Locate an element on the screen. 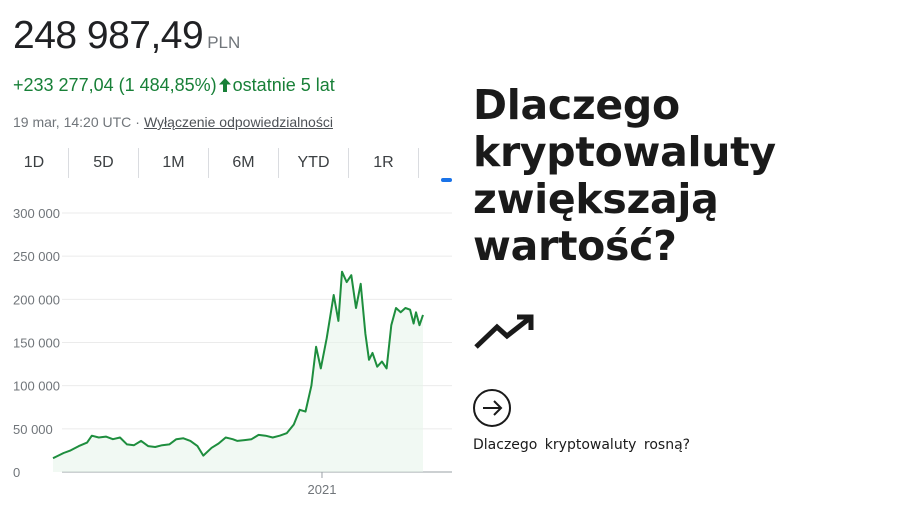 This screenshot has height=507, width=900. arrow-up-icon is located at coordinates (224, 85).